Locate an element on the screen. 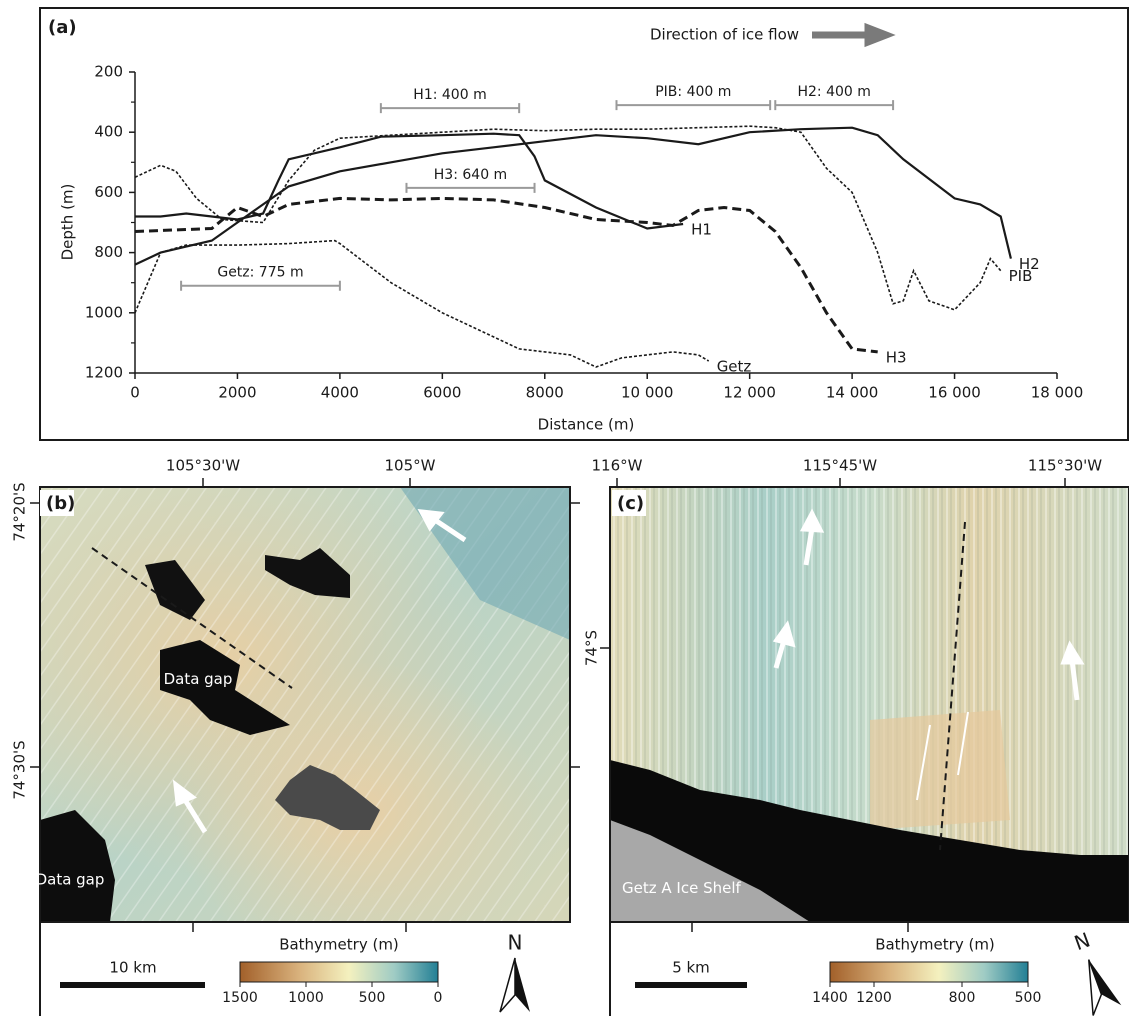 The height and width of the screenshot is (1020, 1129). y-tick-label: 400 is located at coordinates (108, 132).